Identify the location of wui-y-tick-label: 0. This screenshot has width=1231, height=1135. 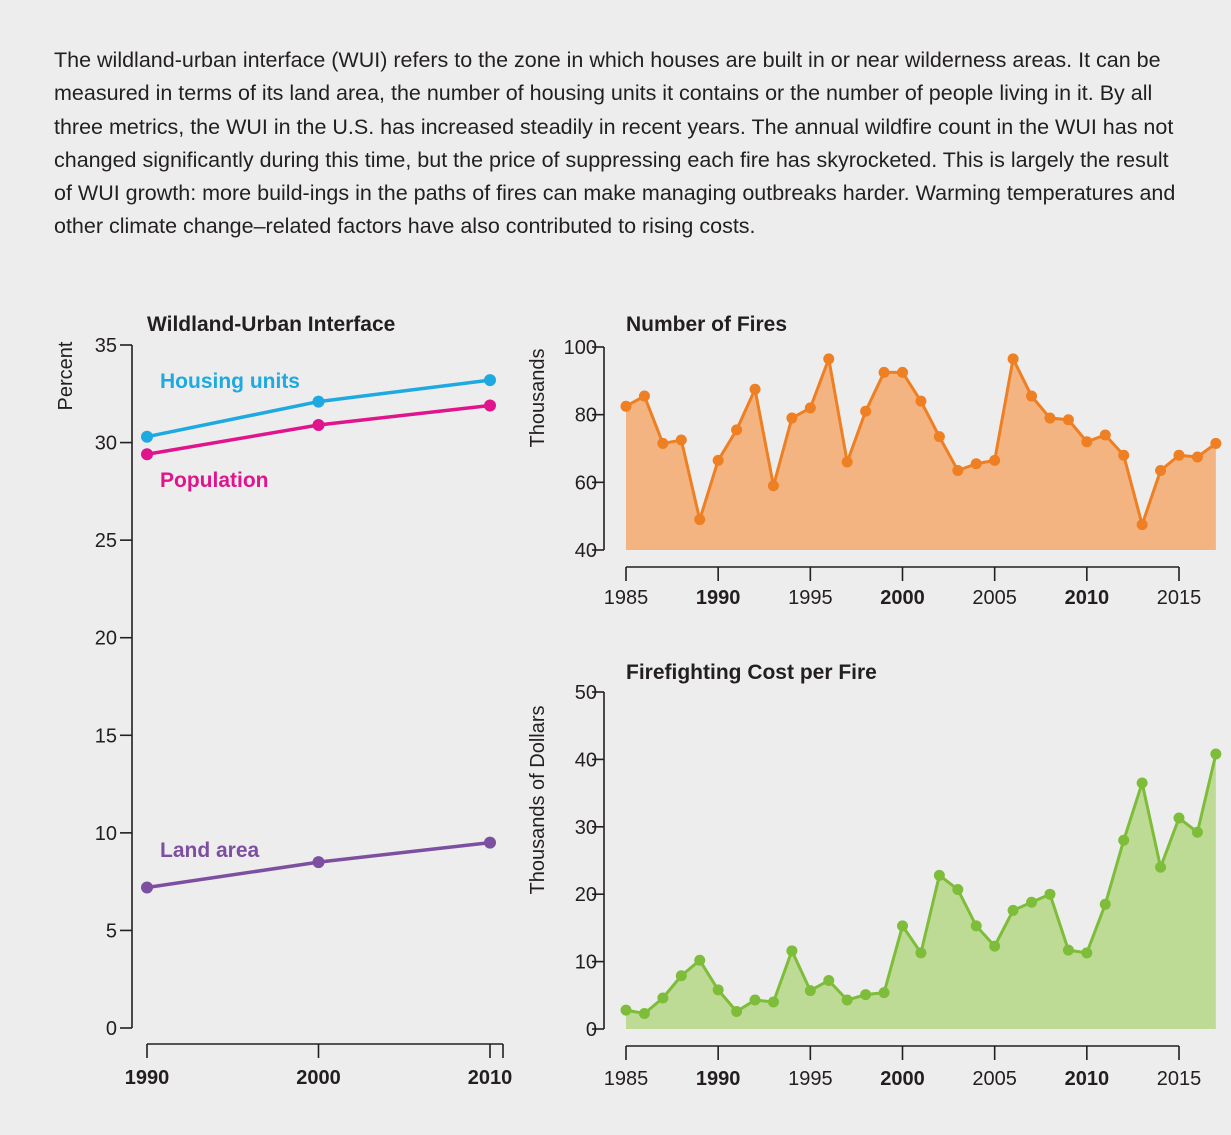
(111, 1029).